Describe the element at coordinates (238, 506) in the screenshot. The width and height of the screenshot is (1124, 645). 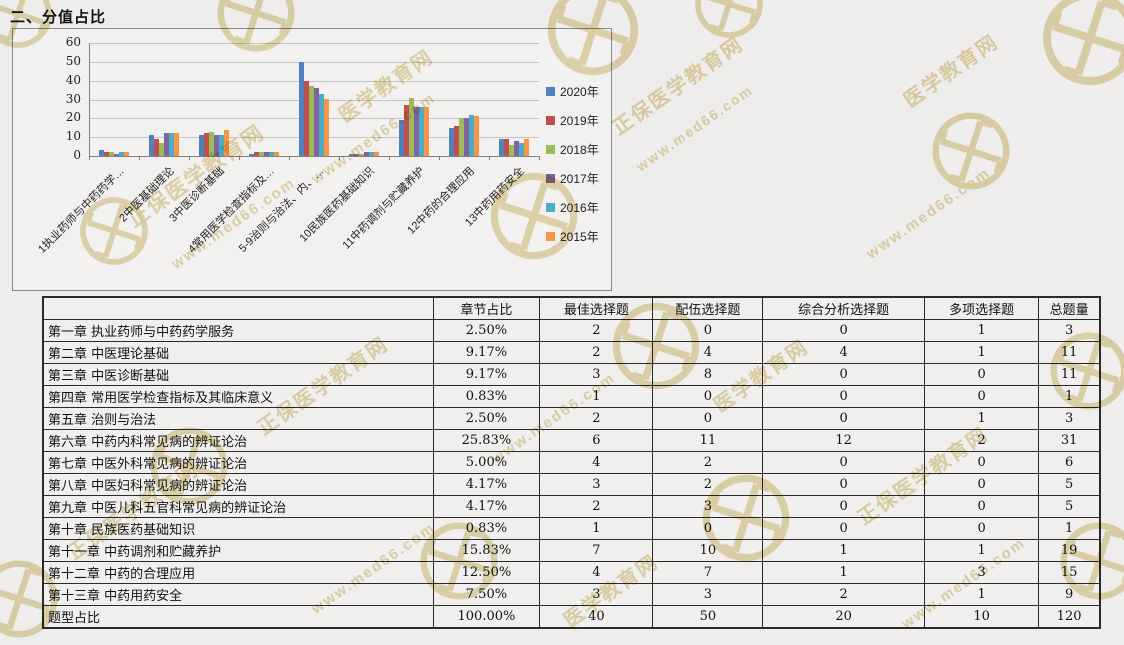
I see `chapter-cell: 第九章 中医儿科五官科常见病的辨证论治` at that location.